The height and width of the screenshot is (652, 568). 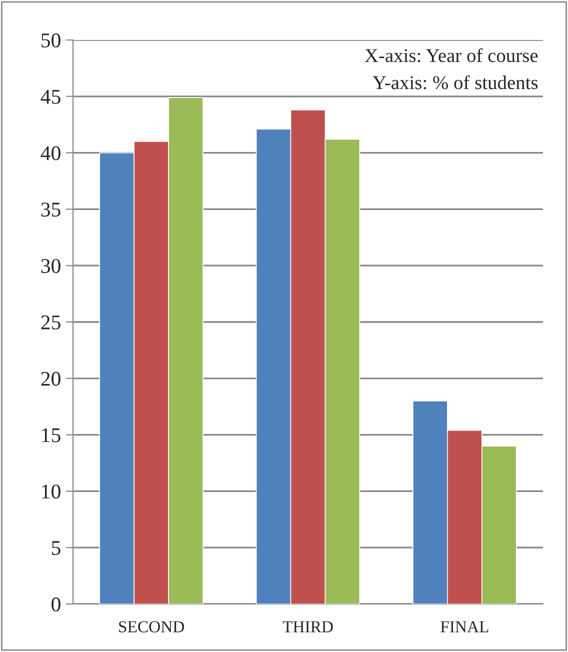 I want to click on y-tick-label: 25, so click(x=50, y=322).